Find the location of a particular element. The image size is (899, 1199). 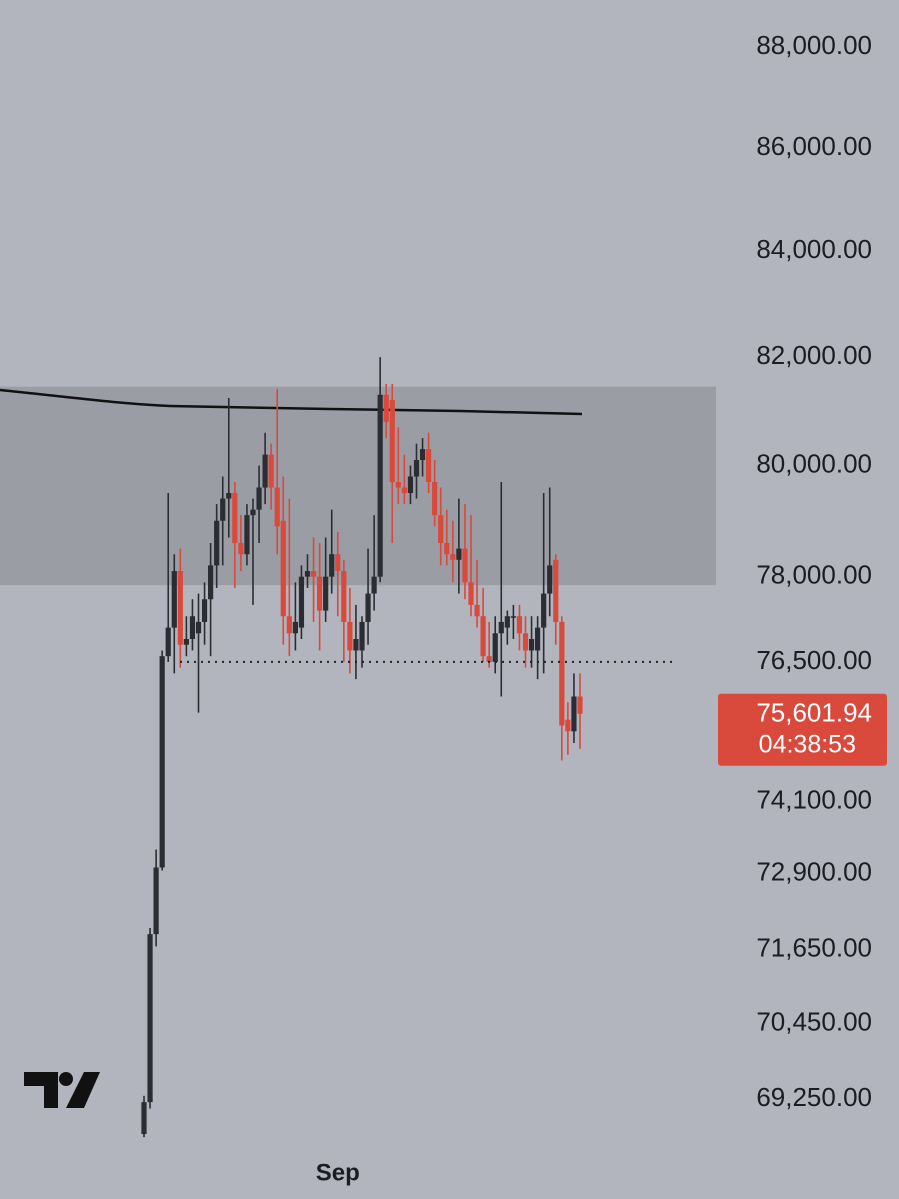

last-price-label: 75,601.94 is located at coordinates (814, 713).